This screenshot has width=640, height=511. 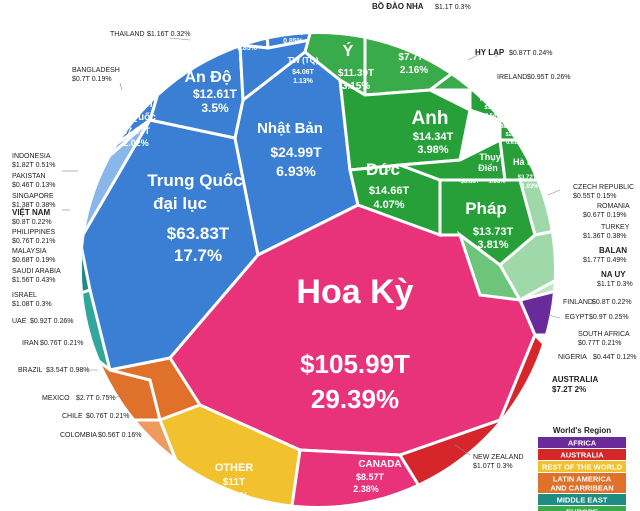 What do you see at coordinates (486, 208) in the screenshot?
I see `france-label: Pháp` at bounding box center [486, 208].